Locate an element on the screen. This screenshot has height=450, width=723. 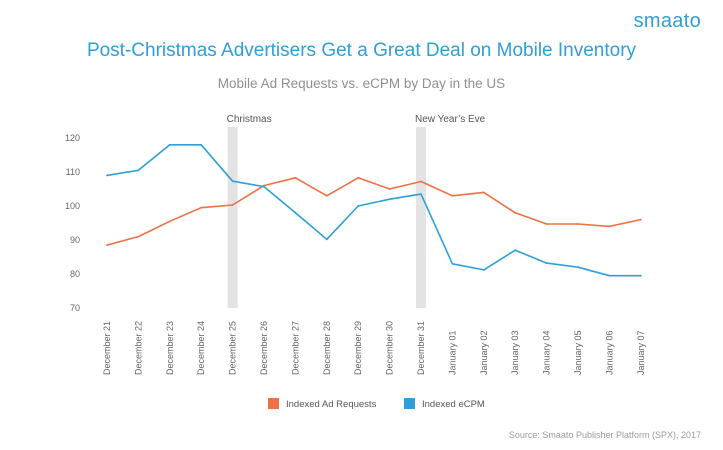
x-tick-label: December 24 is located at coordinates (201, 348).